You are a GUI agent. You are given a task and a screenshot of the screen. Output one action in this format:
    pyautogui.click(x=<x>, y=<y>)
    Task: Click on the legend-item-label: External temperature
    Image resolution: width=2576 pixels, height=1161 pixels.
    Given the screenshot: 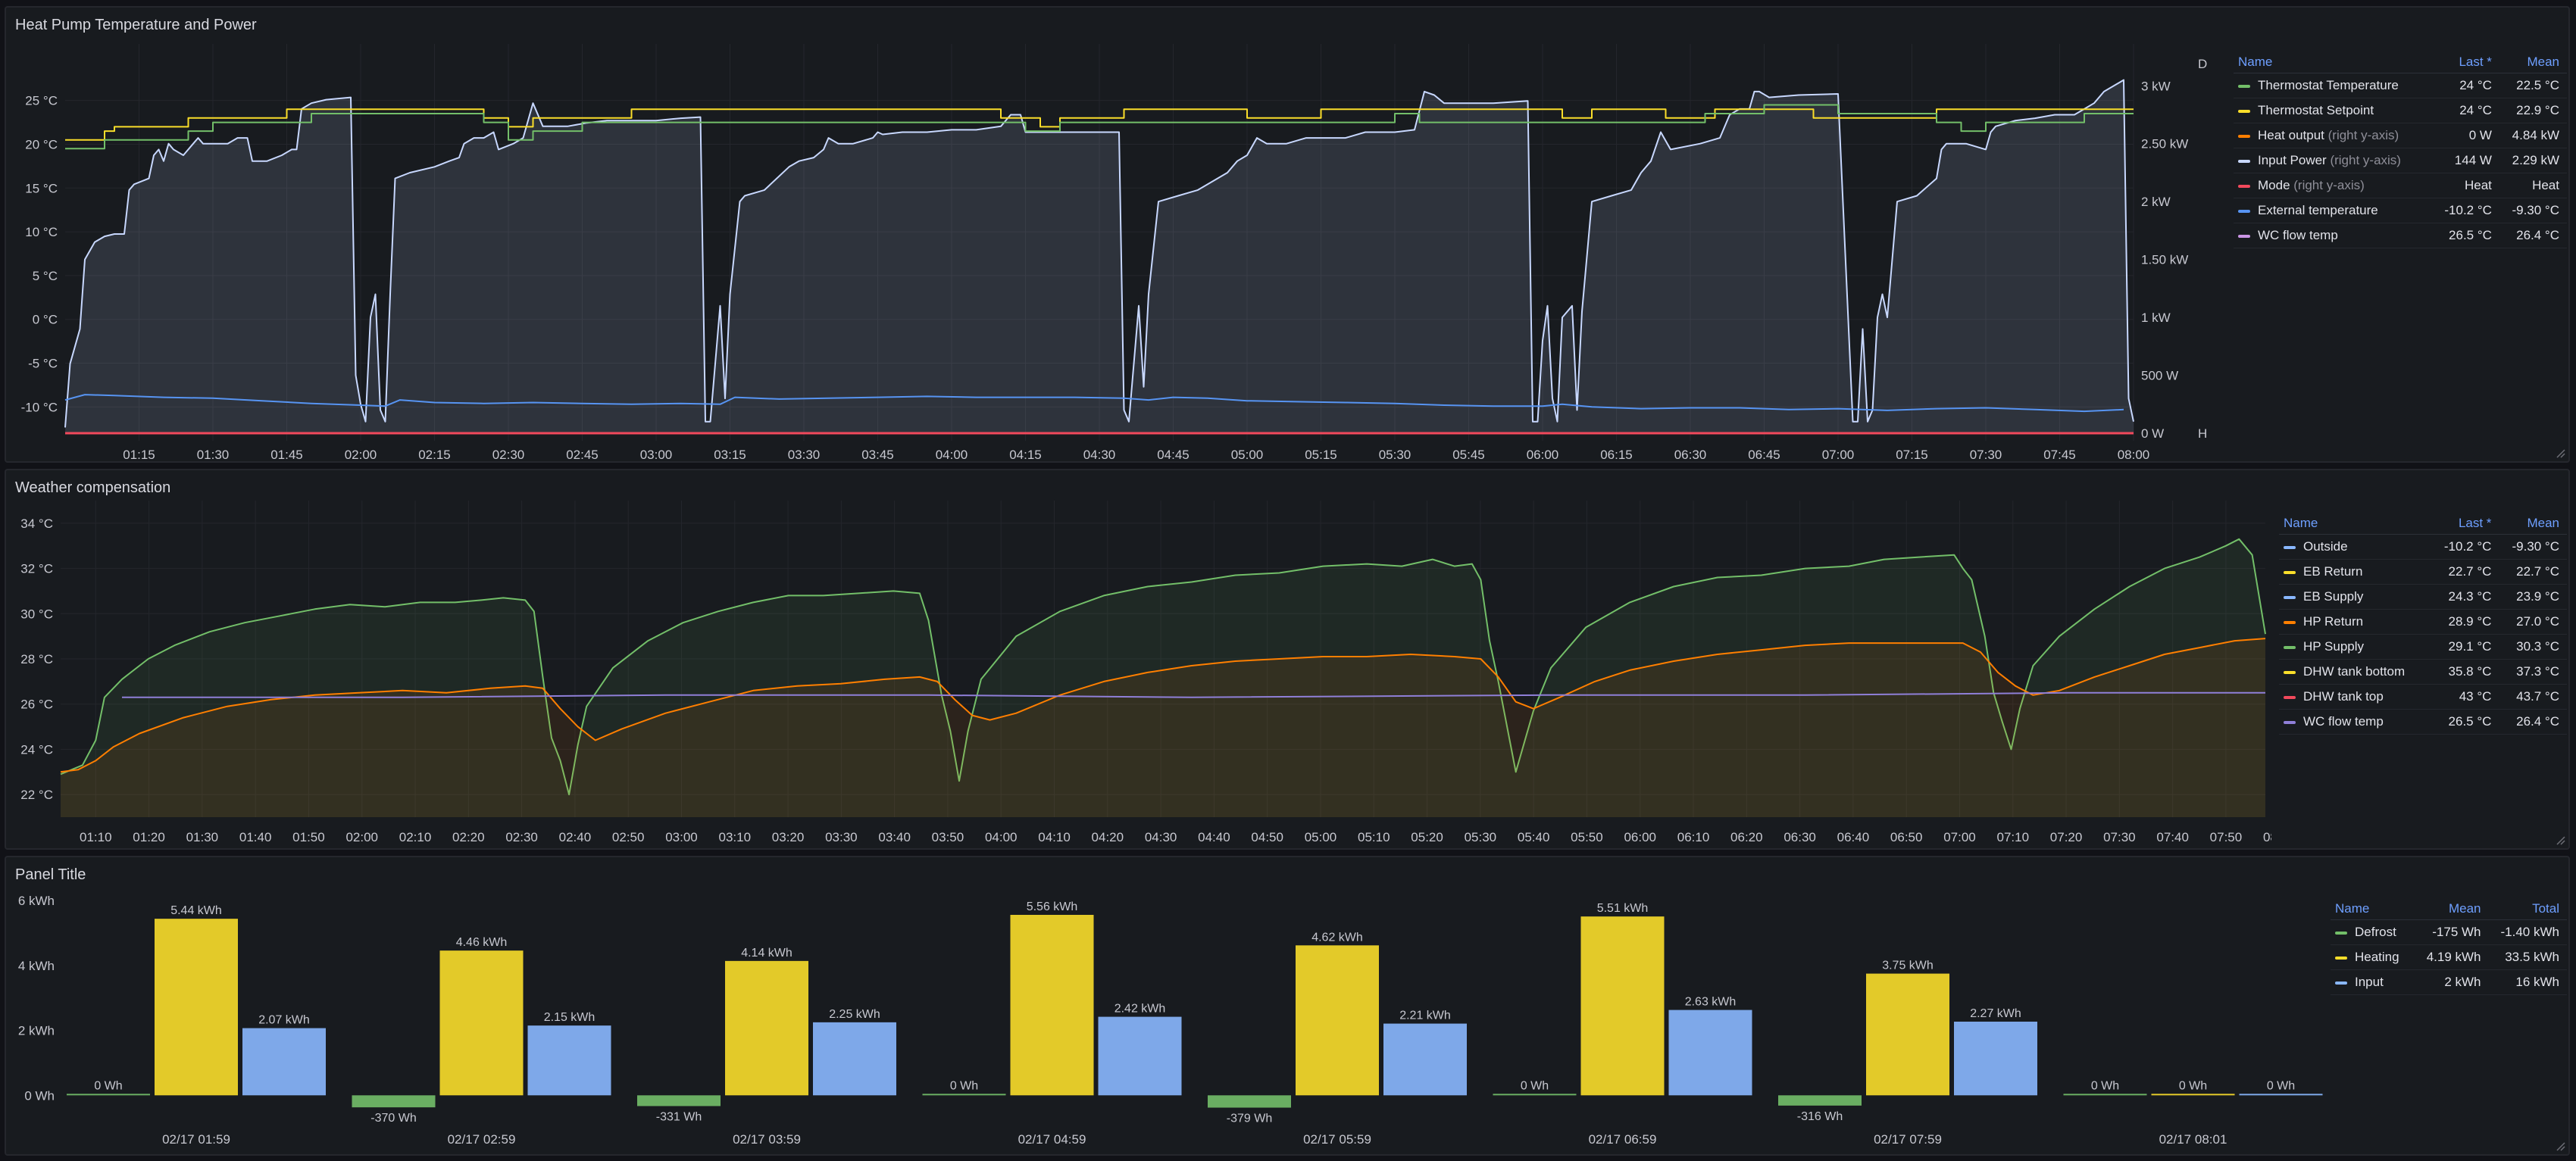 What is the action you would take?
    pyautogui.click(x=2318, y=210)
    